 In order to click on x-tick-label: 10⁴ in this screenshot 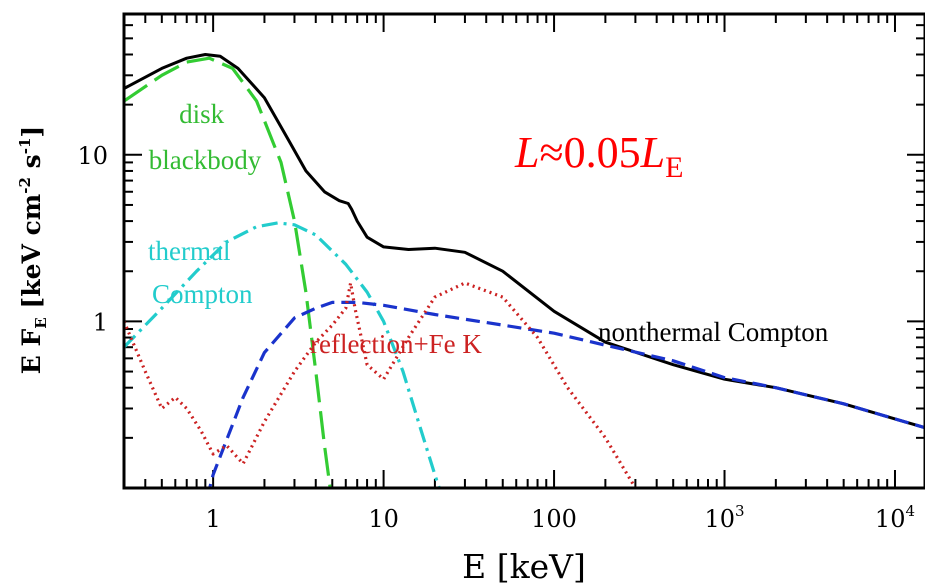, I will do `click(895, 517)`.